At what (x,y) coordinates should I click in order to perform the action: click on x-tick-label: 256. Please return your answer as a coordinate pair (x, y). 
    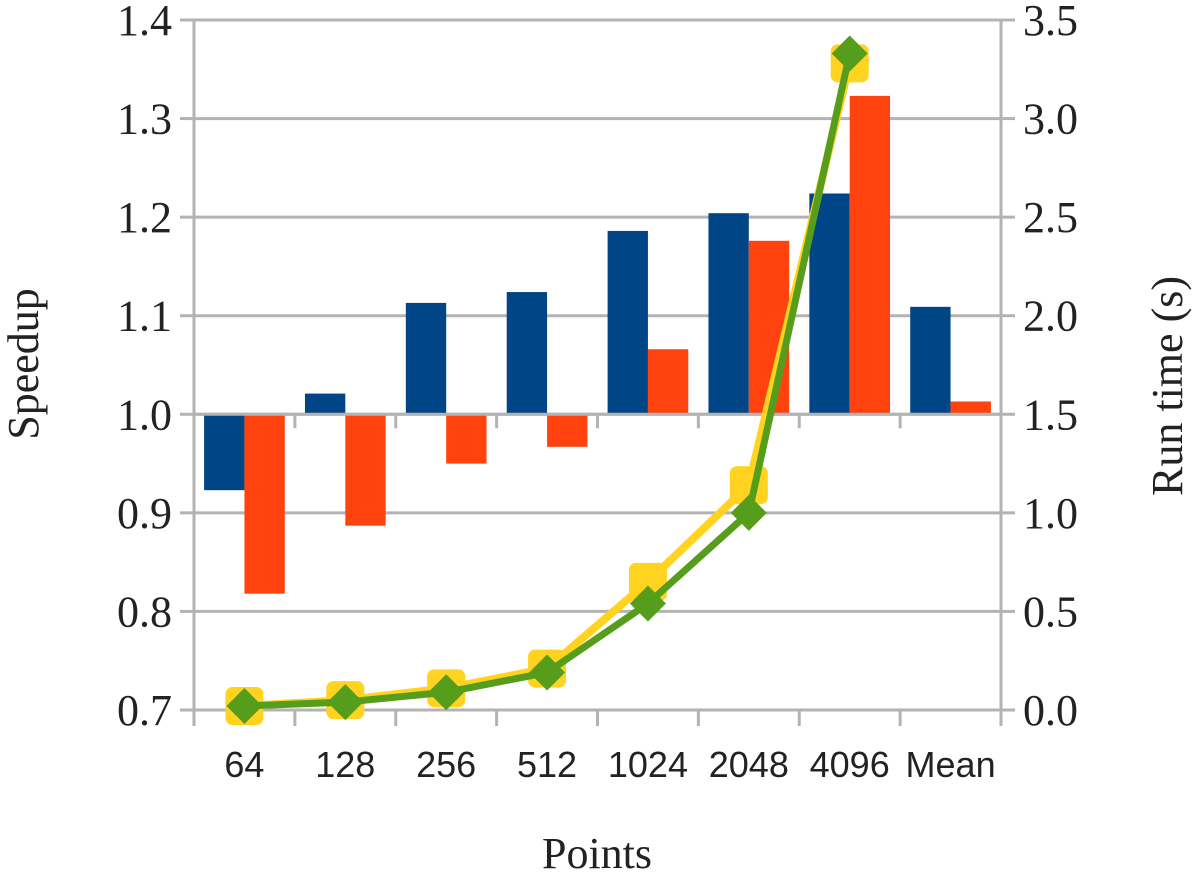
    Looking at the image, I should click on (446, 764).